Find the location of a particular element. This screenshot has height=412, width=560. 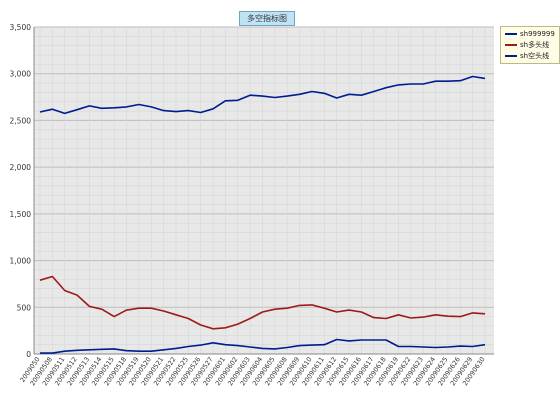

y-tick-label: 0 is located at coordinates (28, 354).